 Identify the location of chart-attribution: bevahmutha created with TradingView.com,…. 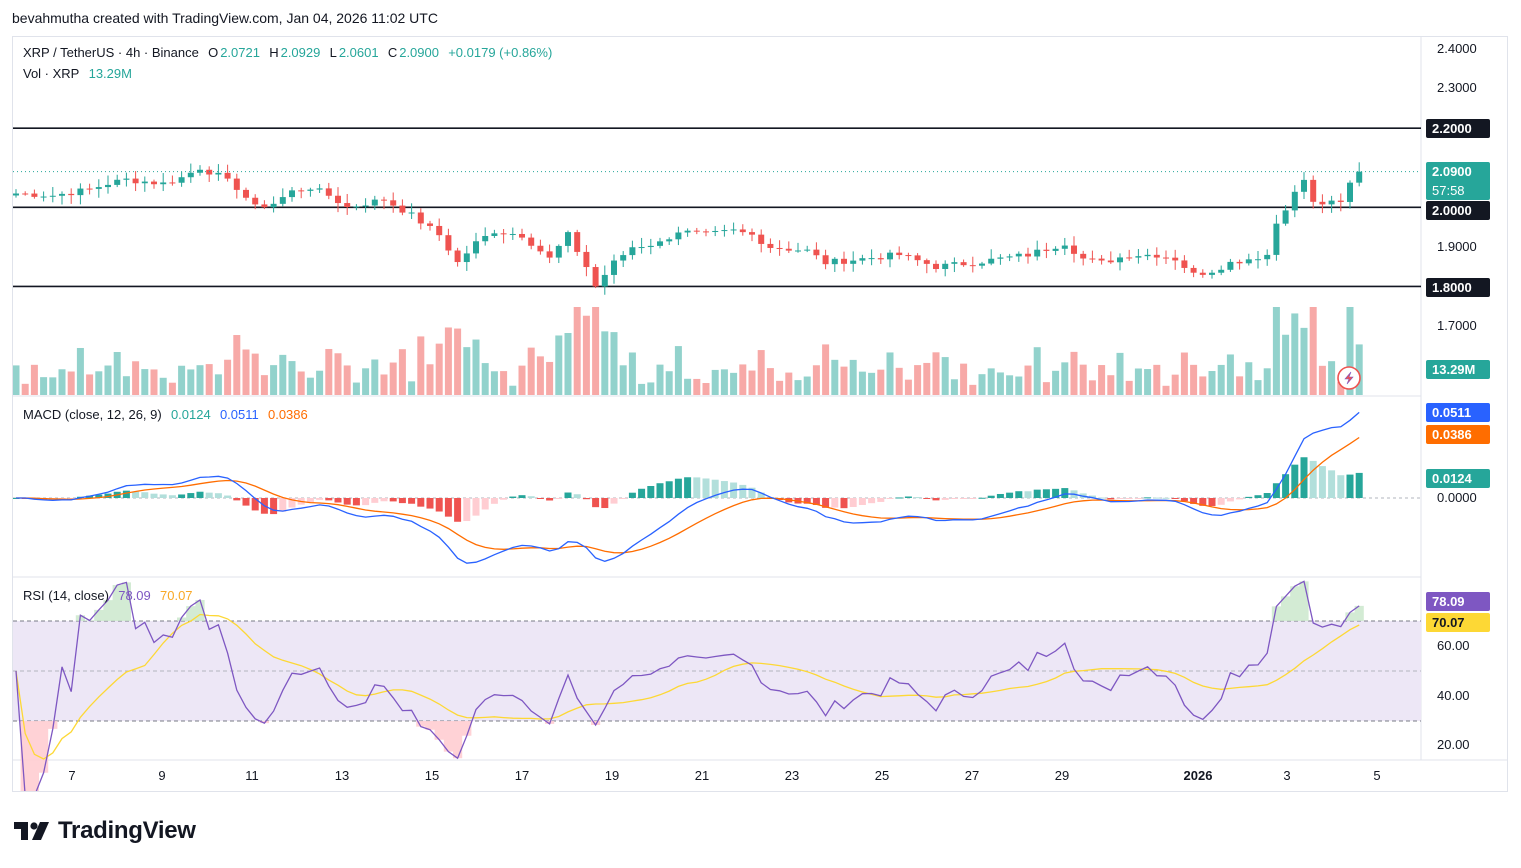
(225, 18).